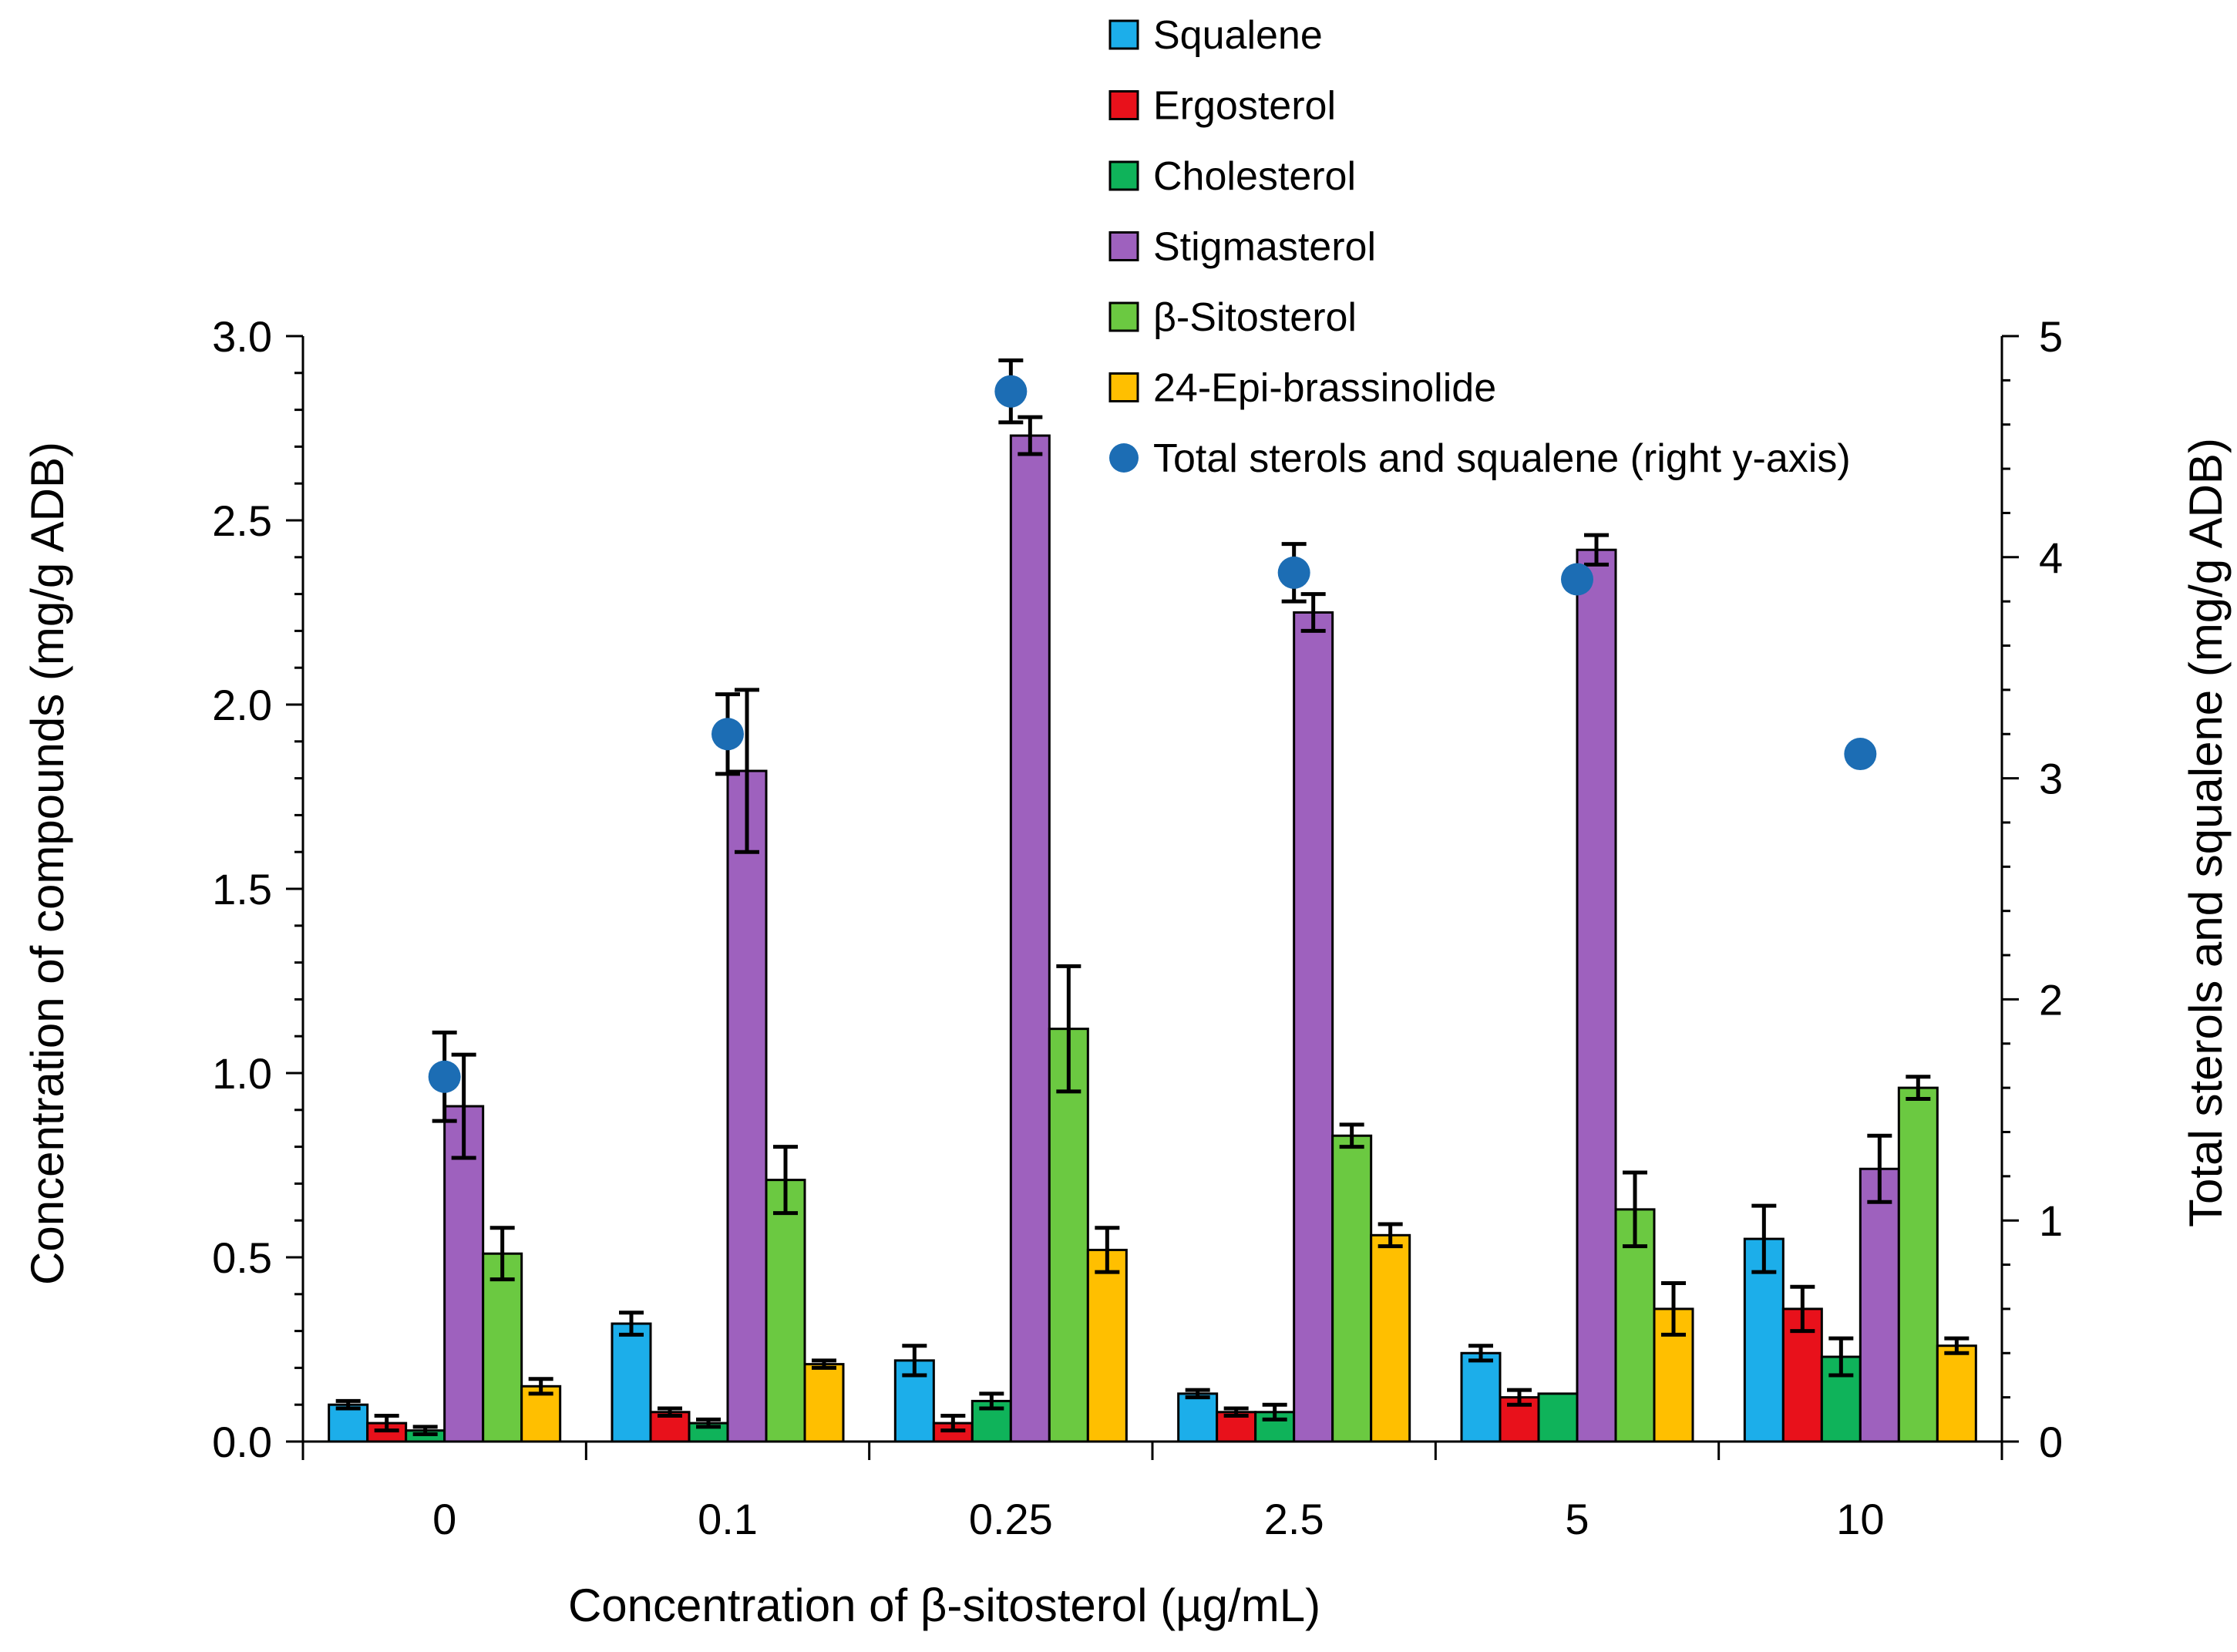 The width and height of the screenshot is (2237, 1652). What do you see at coordinates (1264, 247) in the screenshot?
I see `legend-label-stigmasterol: Stigmasterol` at bounding box center [1264, 247].